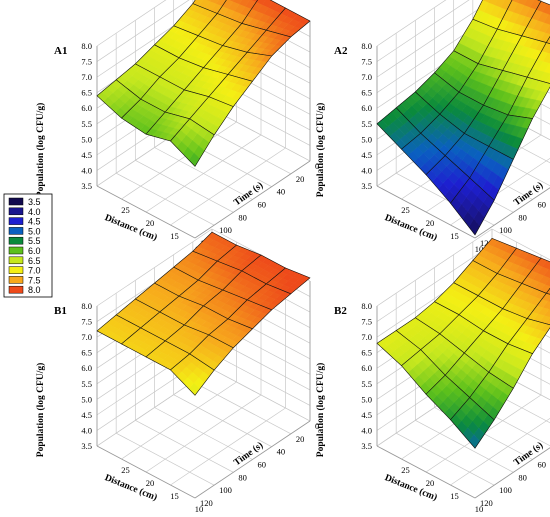 The image size is (550, 517). Describe the element at coordinates (341, 51) in the screenshot. I see `panel-label: A2` at that location.